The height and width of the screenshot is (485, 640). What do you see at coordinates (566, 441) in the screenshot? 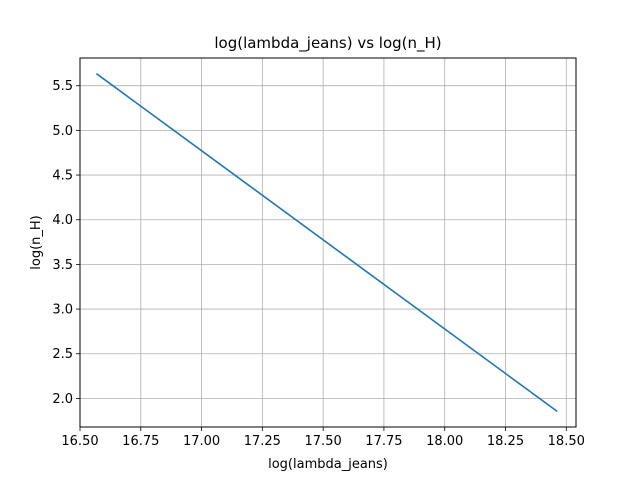
I see `x-tick-label: 18.50` at bounding box center [566, 441].